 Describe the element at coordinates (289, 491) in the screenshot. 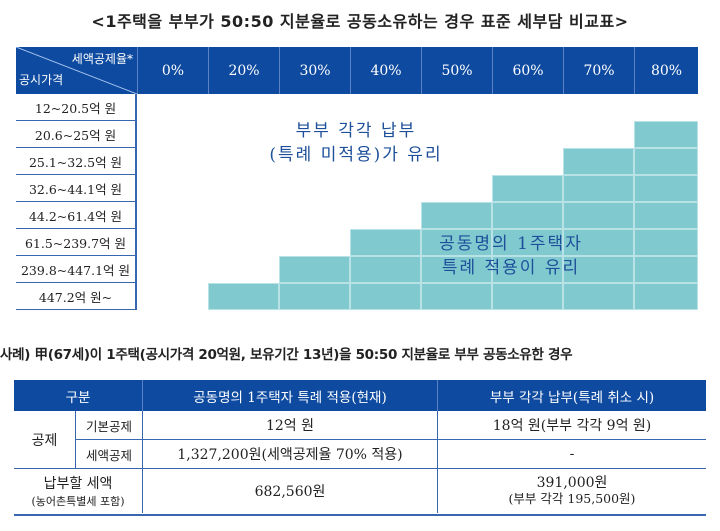

I see `tax-current: 682,560원` at that location.